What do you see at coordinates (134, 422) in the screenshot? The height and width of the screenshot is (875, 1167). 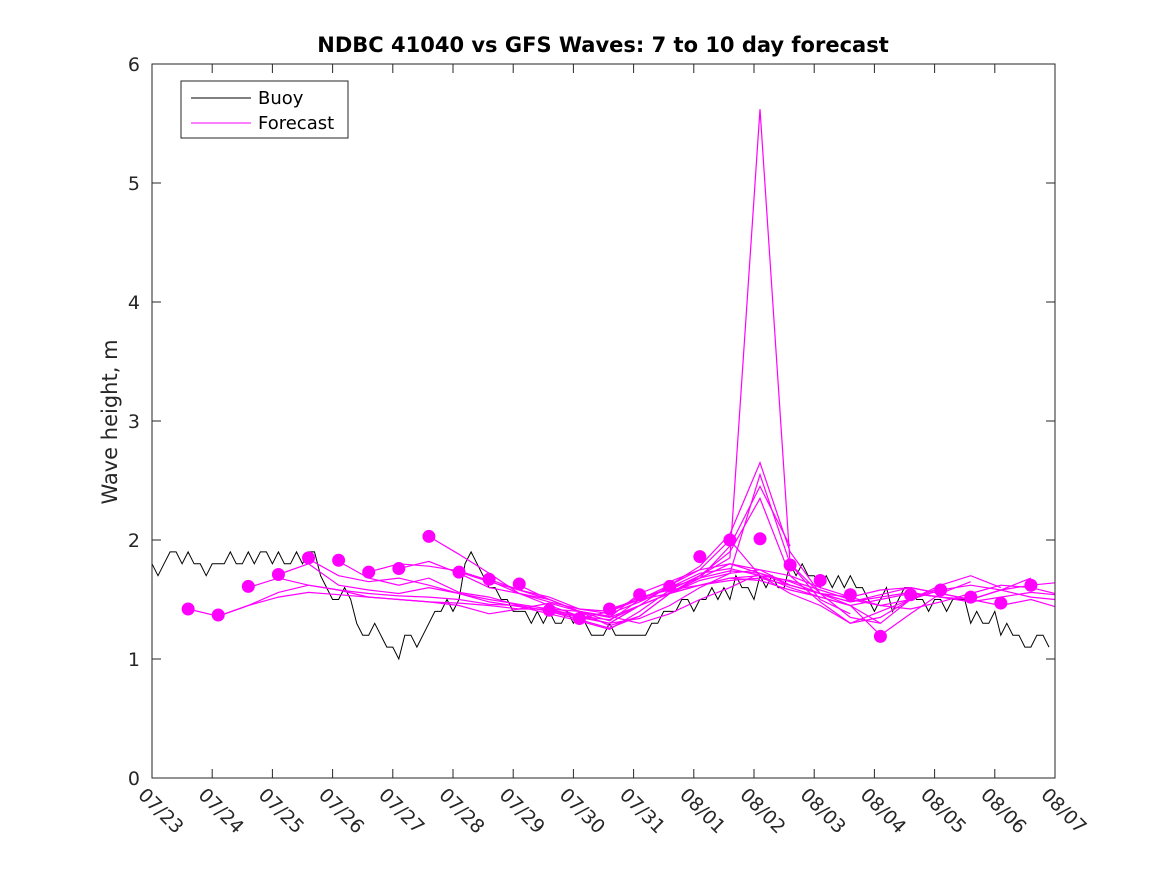 I see `y-tick-label: 3` at bounding box center [134, 422].